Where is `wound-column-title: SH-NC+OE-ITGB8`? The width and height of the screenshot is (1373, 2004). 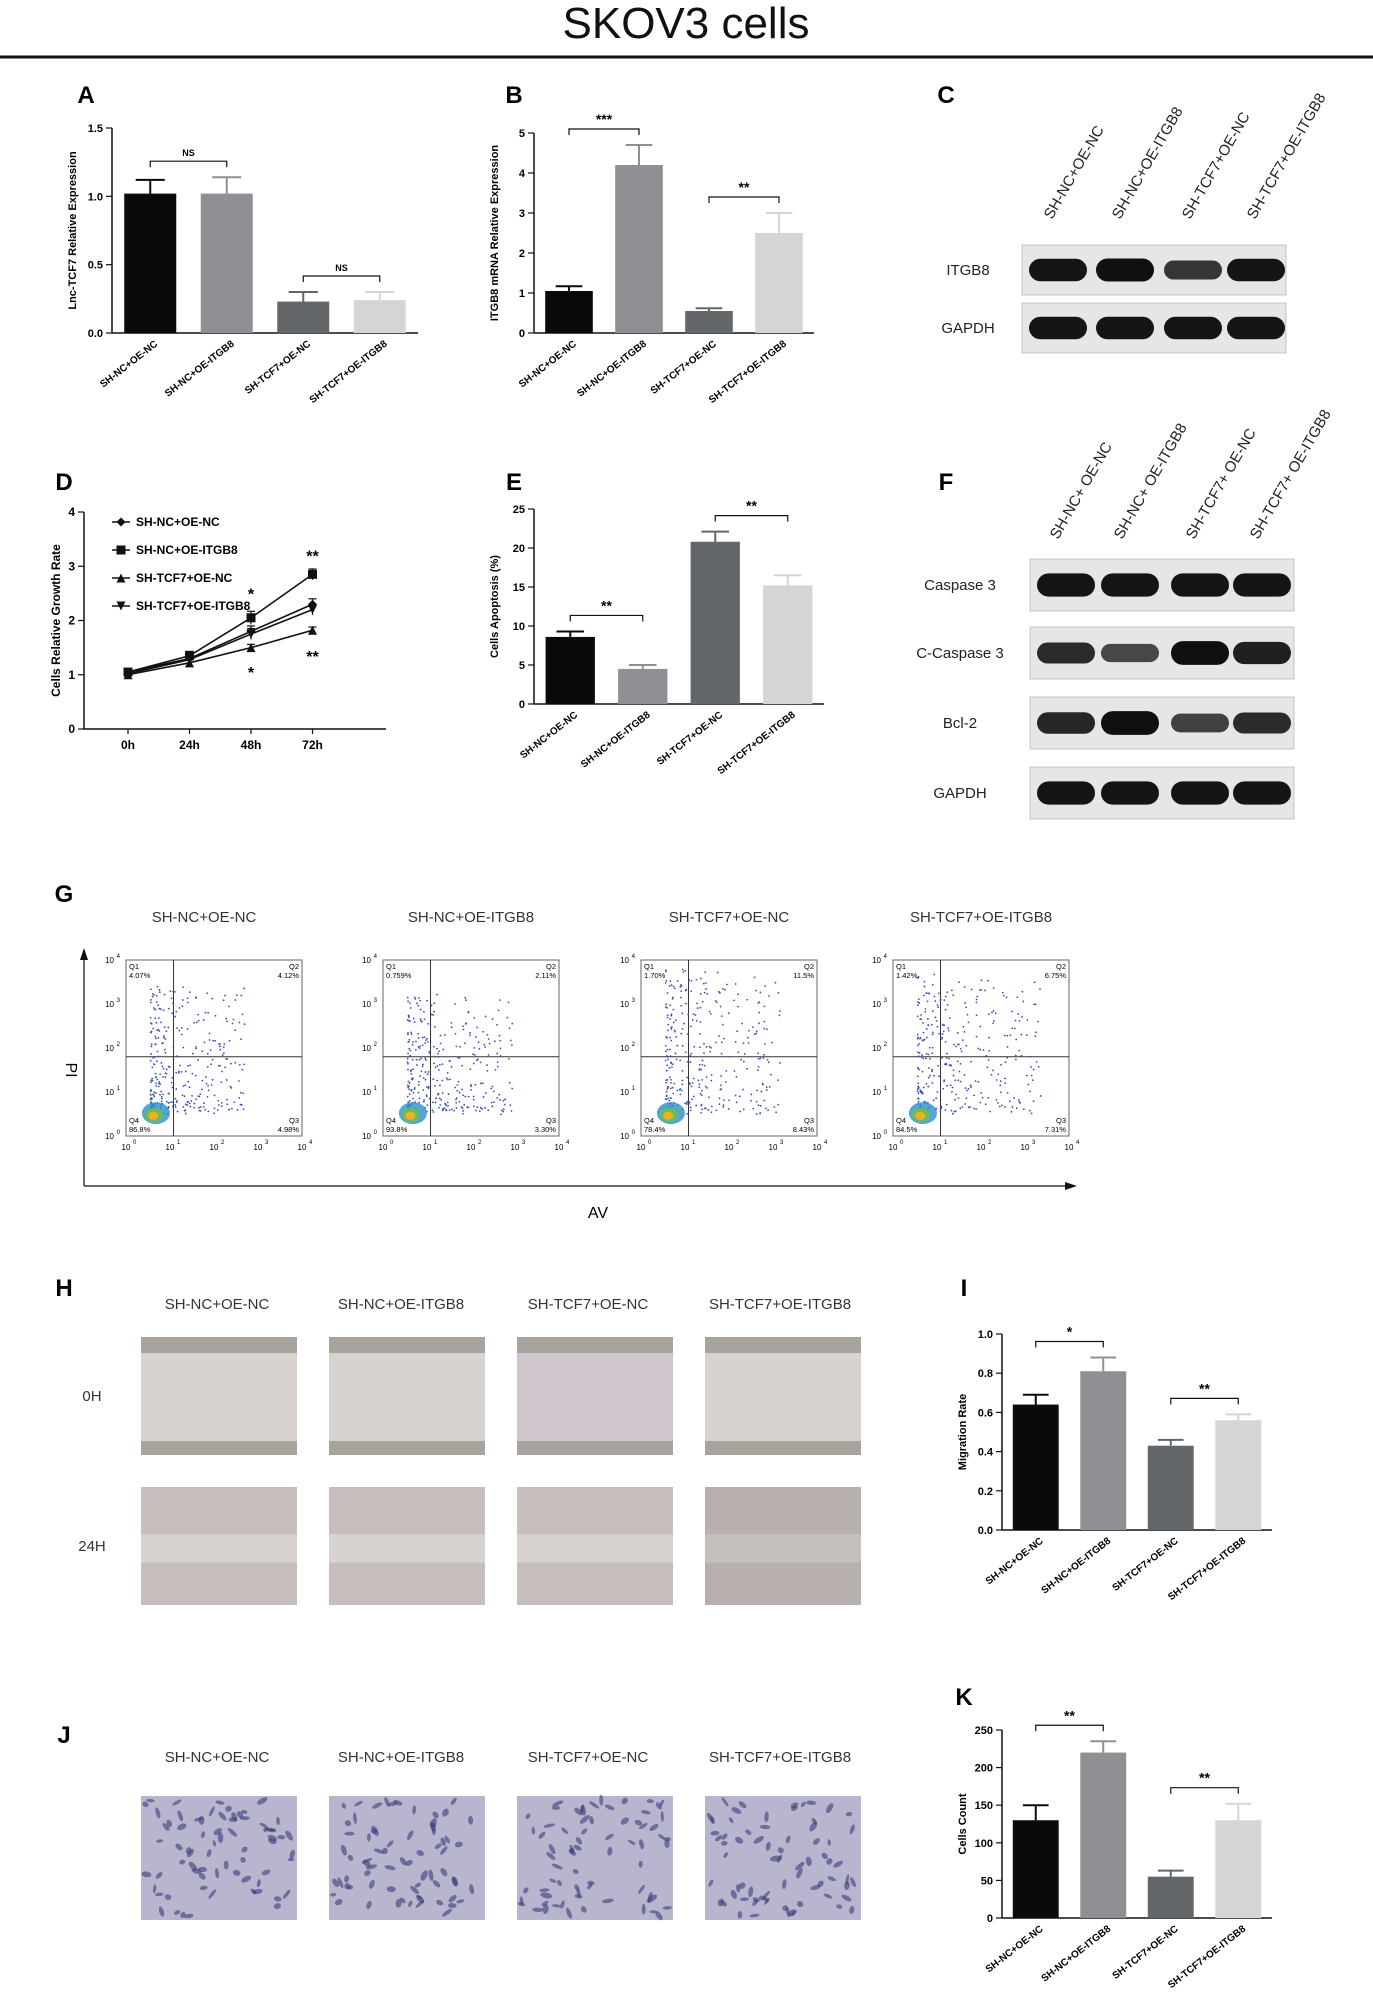 wound-column-title: SH-NC+OE-ITGB8 is located at coordinates (401, 1304).